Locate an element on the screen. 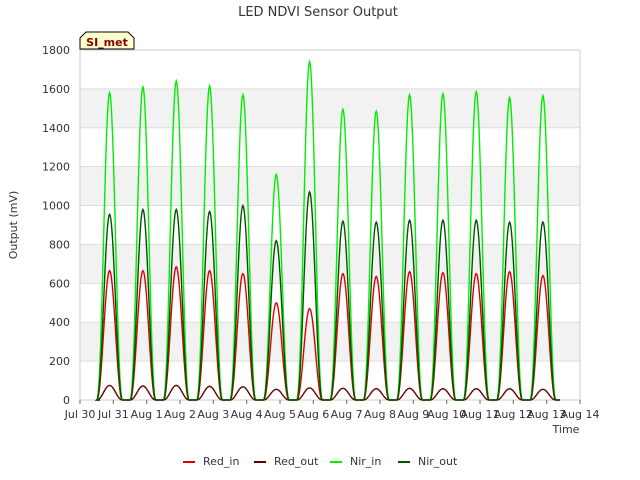 This screenshot has width=640, height=480. x-tick-label: Aug 11 is located at coordinates (480, 414).